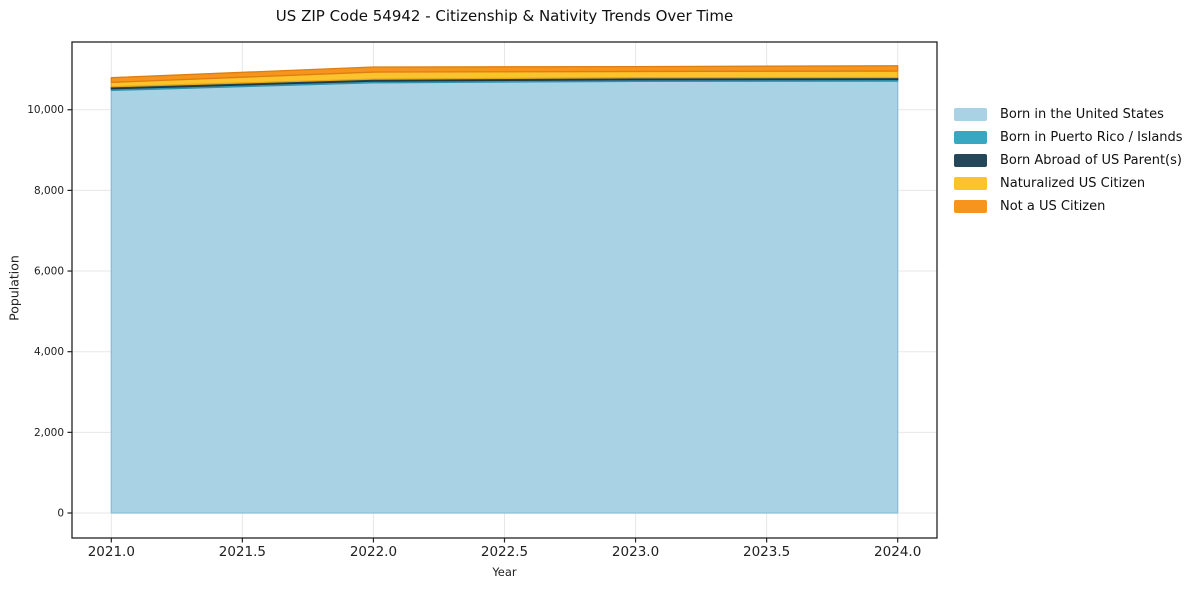 The height and width of the screenshot is (590, 1189). I want to click on legend-label: Not a US Citizen, so click(1053, 206).